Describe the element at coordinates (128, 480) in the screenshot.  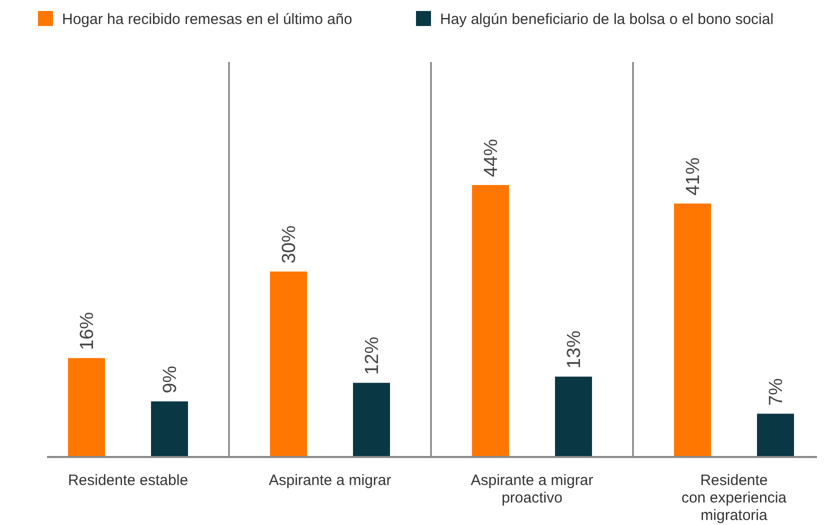
I see `x-tick-label: Residente estable` at that location.